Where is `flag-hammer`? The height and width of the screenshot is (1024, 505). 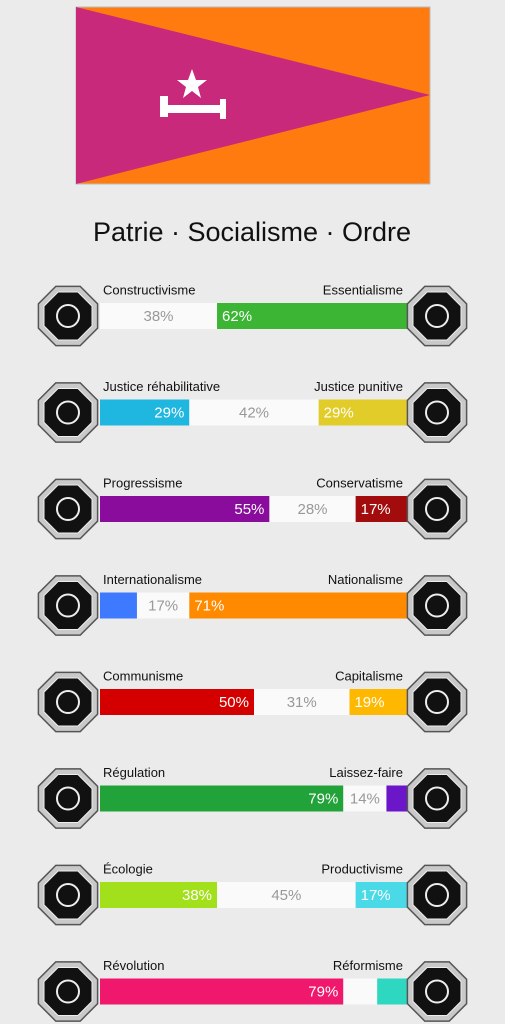
flag-hammer is located at coordinates (193, 107).